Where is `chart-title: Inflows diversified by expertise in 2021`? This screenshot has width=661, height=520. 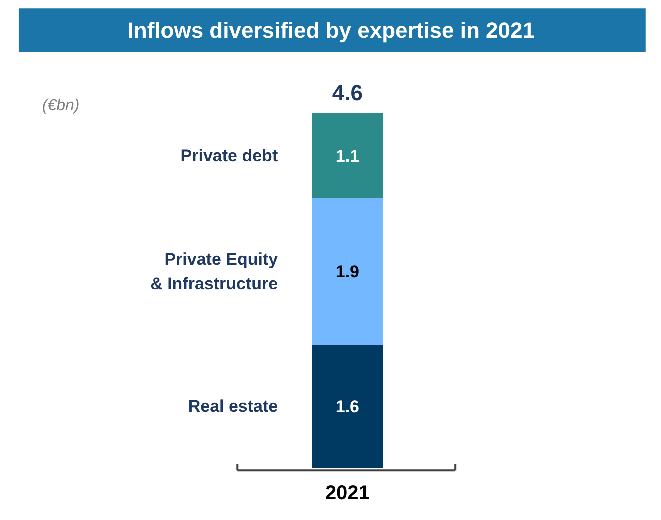
chart-title: Inflows diversified by expertise in 2021 is located at coordinates (331, 30).